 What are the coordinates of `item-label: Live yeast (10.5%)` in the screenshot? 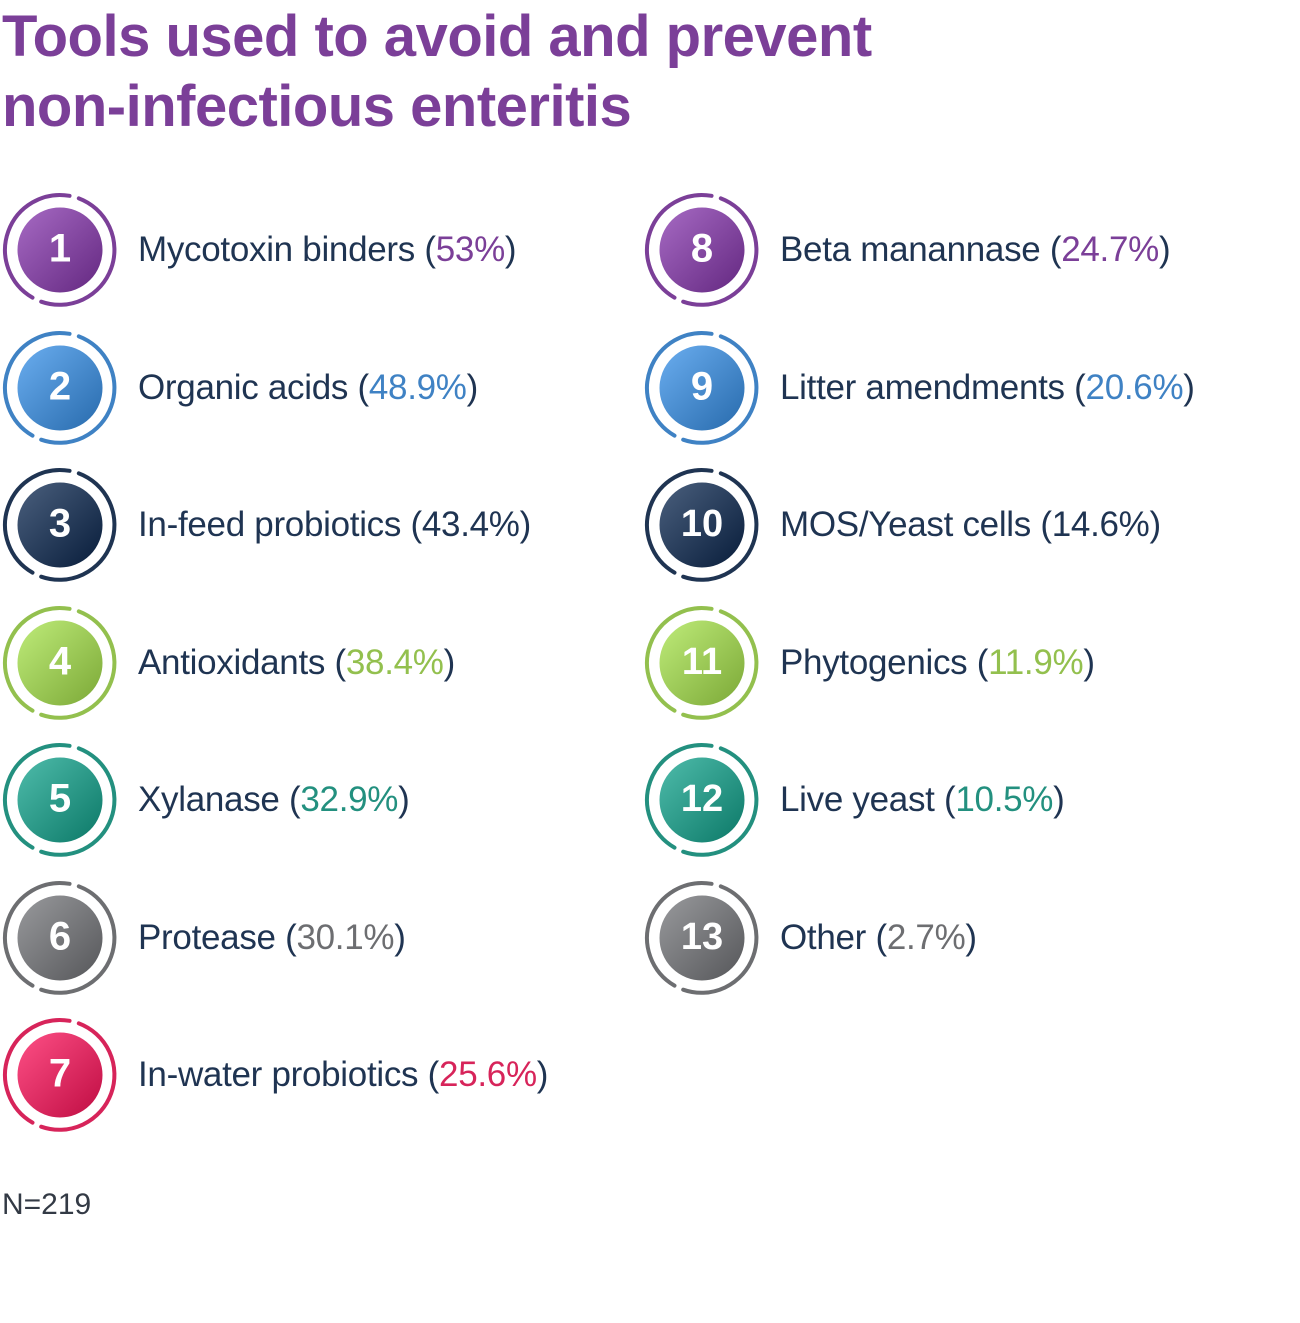 It's located at (922, 800).